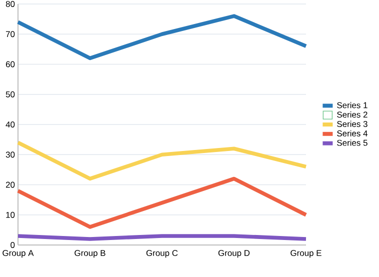  What do you see at coordinates (10, 94) in the screenshot?
I see `y-tick-label: 50` at bounding box center [10, 94].